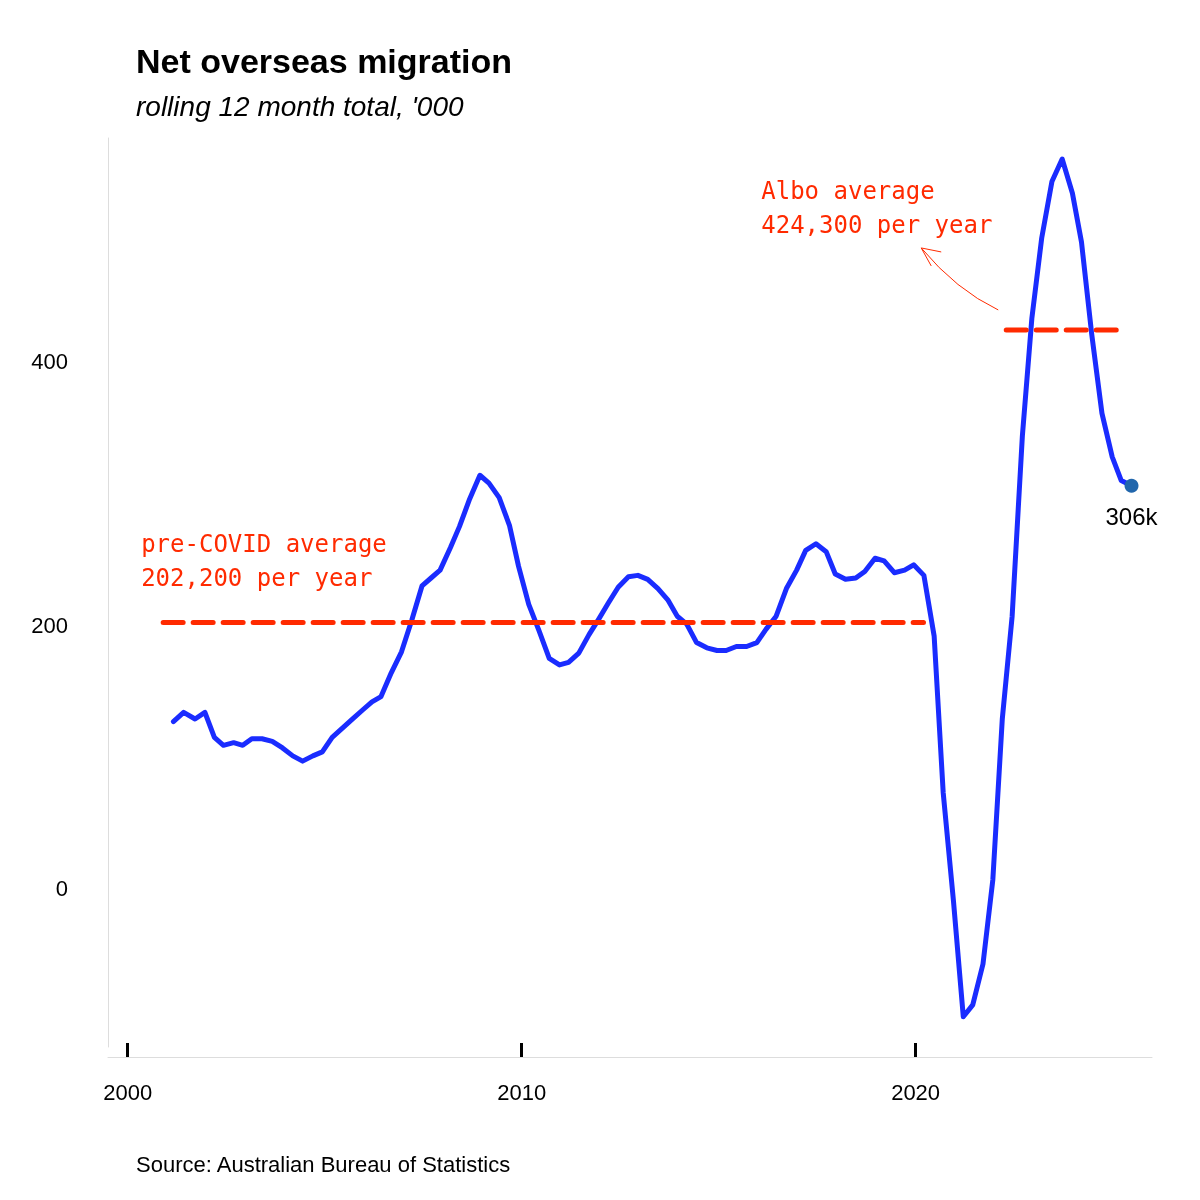 This screenshot has height=1200, width=1200. Describe the element at coordinates (49, 362) in the screenshot. I see `y-tick-label: 400` at that location.